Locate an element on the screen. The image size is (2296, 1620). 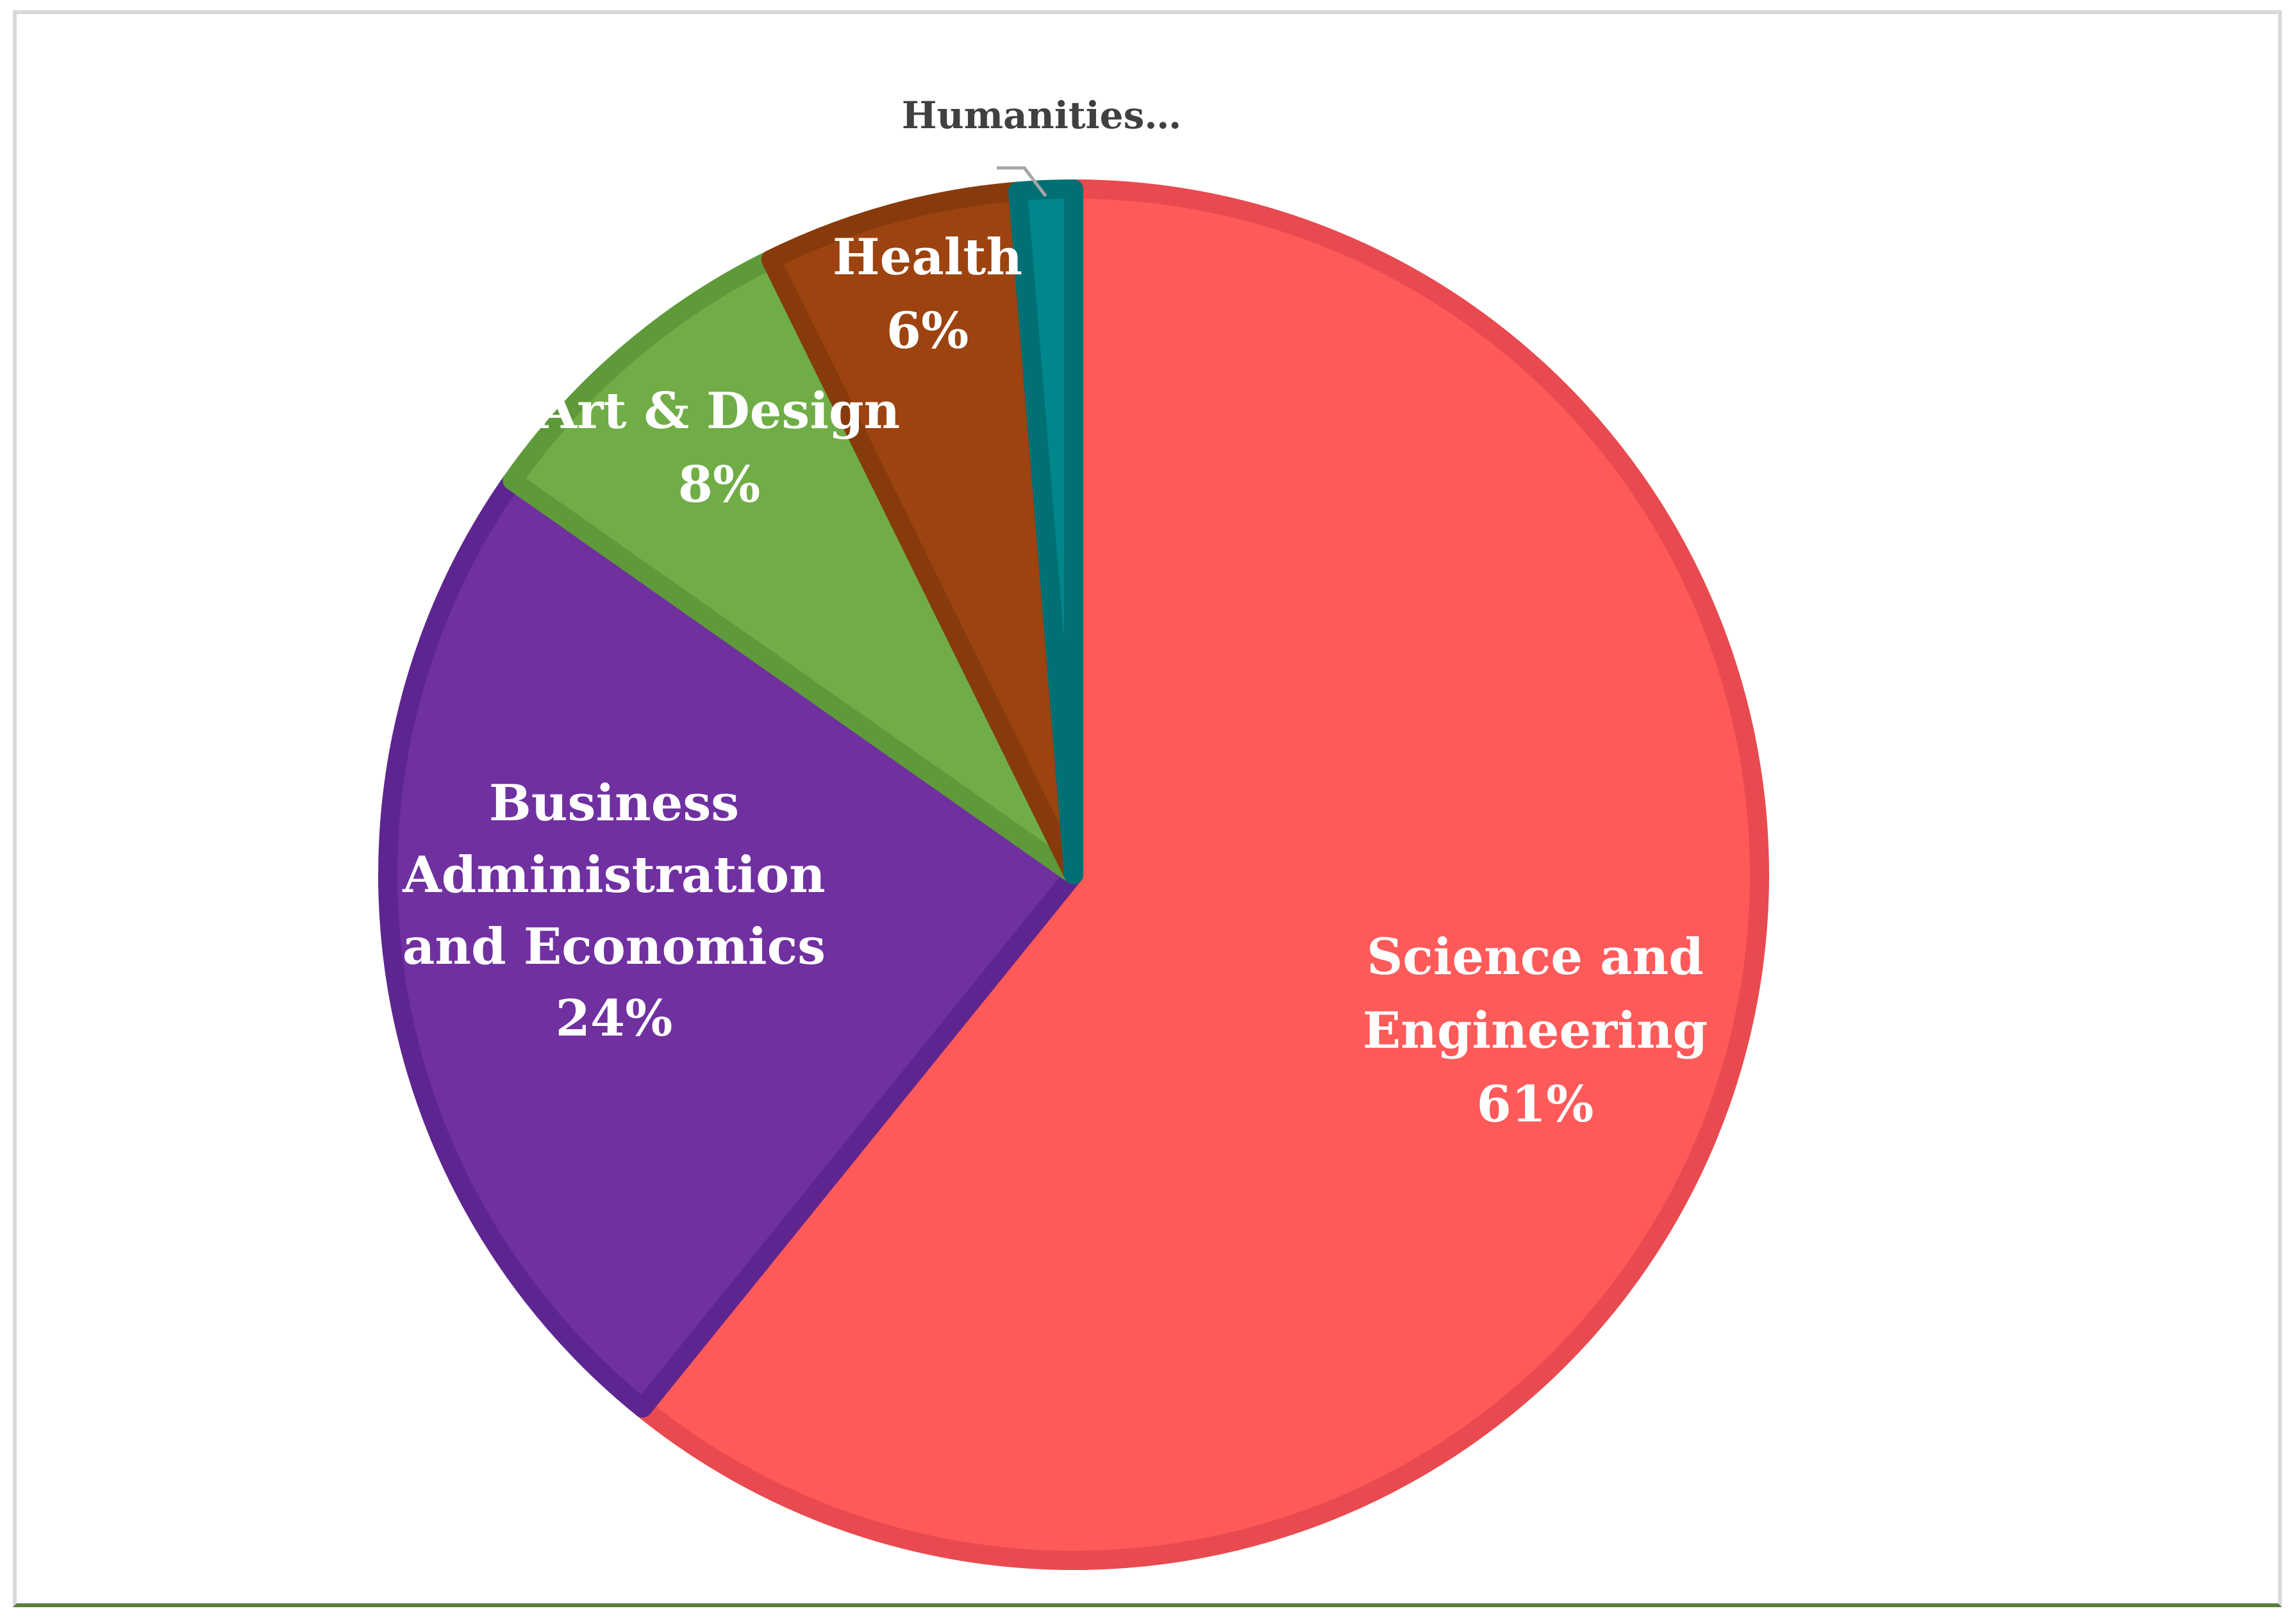
slice-label-line: Engineering is located at coordinates (1535, 1031).